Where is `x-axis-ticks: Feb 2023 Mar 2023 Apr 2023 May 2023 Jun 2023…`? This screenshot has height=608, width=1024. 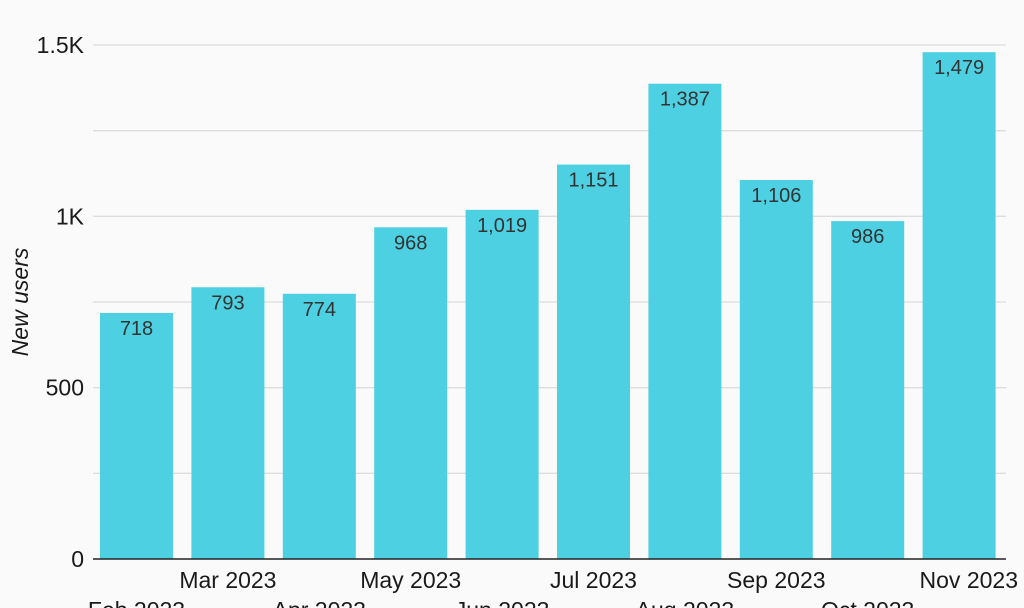
x-axis-ticks: Feb 2023 Mar 2023 Apr 2023 May 2023 Jun 2023… is located at coordinates (553, 587).